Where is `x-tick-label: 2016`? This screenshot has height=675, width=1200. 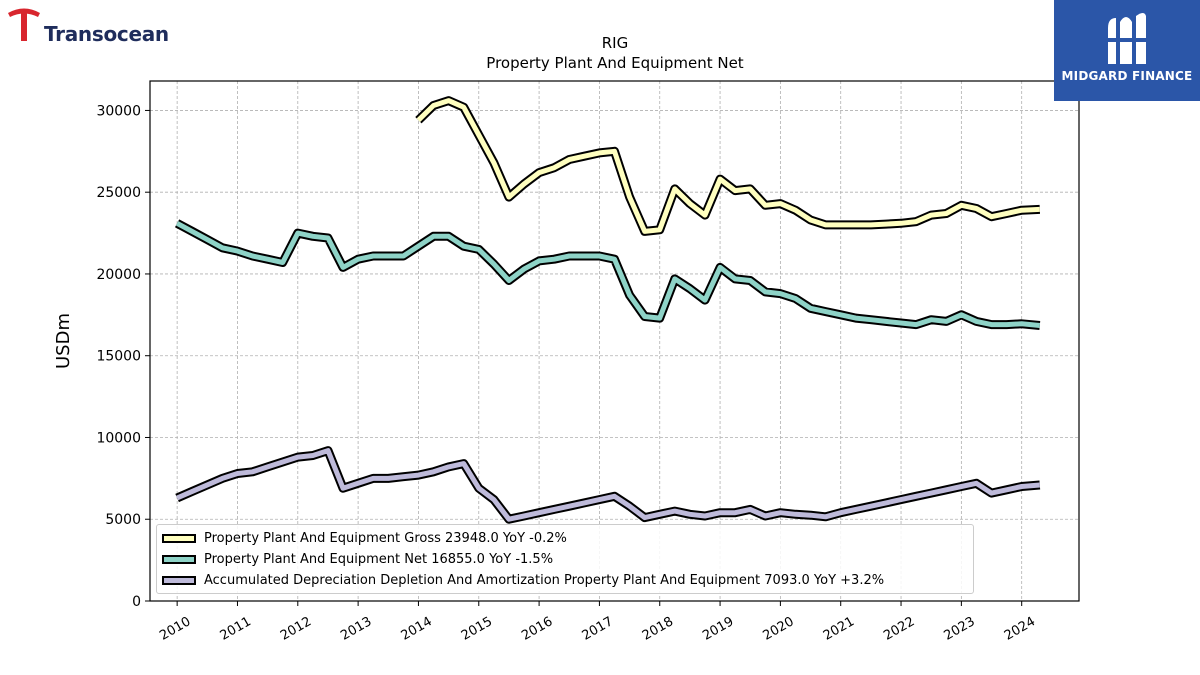 x-tick-label: 2016 is located at coordinates (537, 629).